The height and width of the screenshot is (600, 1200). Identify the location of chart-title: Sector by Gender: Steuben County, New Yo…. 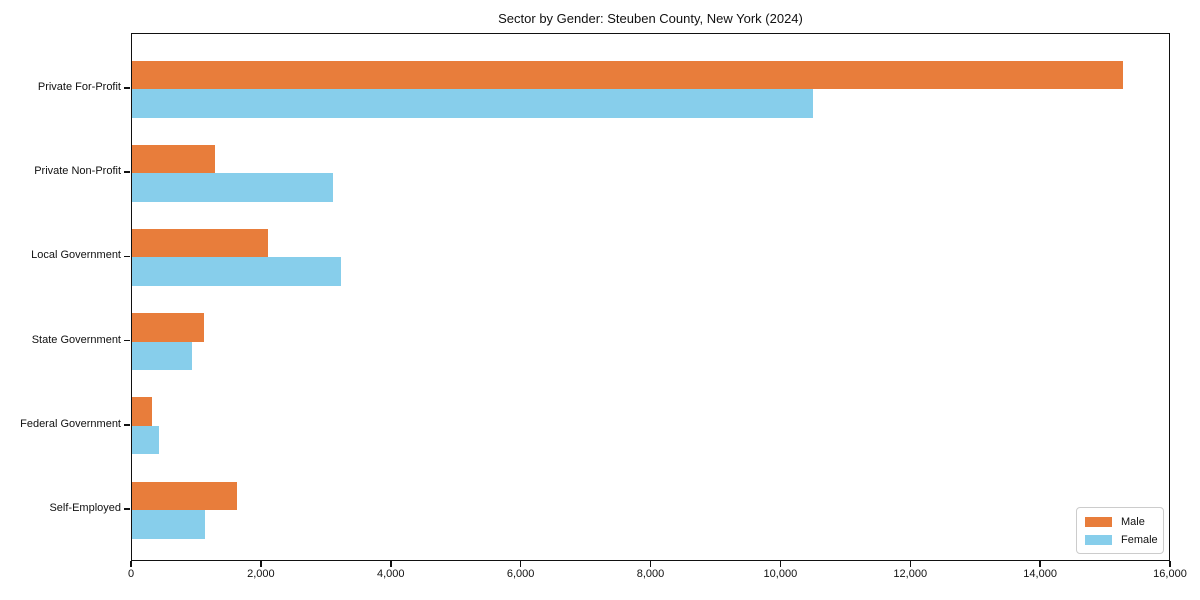
(650, 18).